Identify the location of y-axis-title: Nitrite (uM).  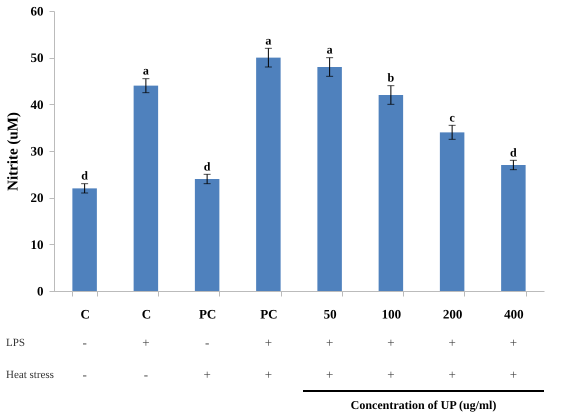
(14, 151).